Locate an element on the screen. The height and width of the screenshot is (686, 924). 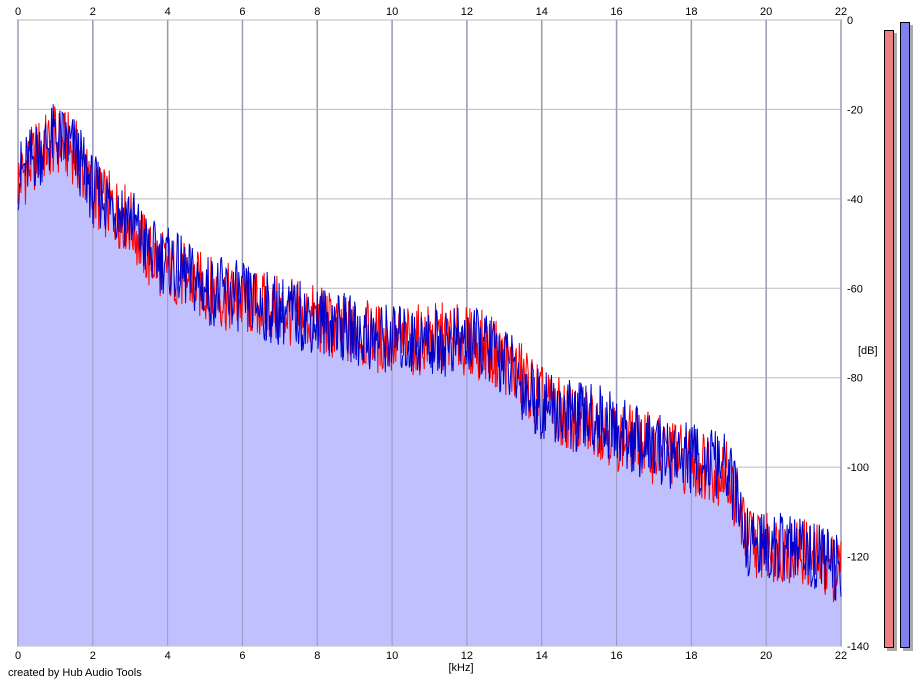
x-tick-label-top: 8 is located at coordinates (317, 12).